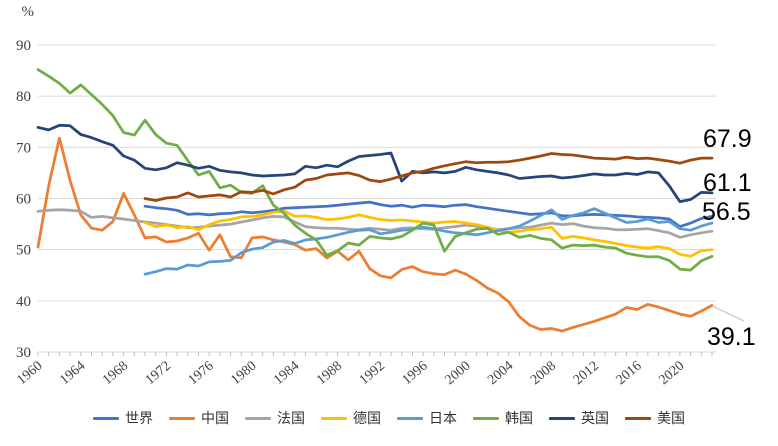  Describe the element at coordinates (428, 177) in the screenshot. I see `series-line-usa` at that location.